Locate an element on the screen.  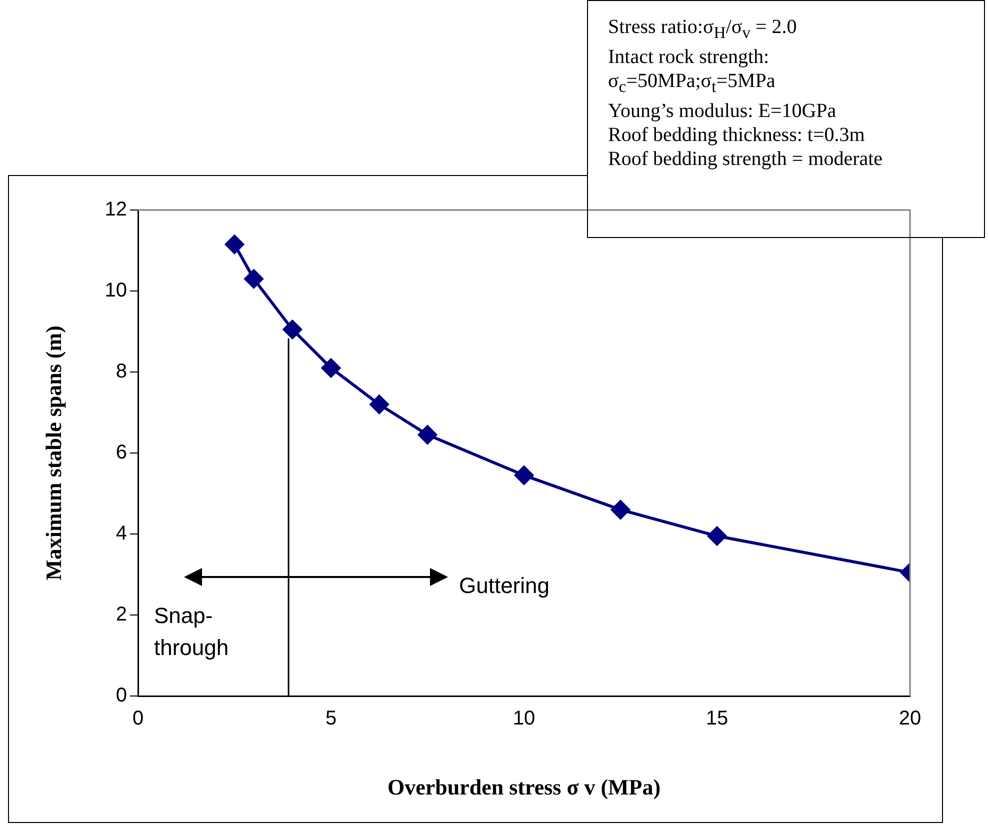
y-tick-label: 6 is located at coordinates (121, 453).